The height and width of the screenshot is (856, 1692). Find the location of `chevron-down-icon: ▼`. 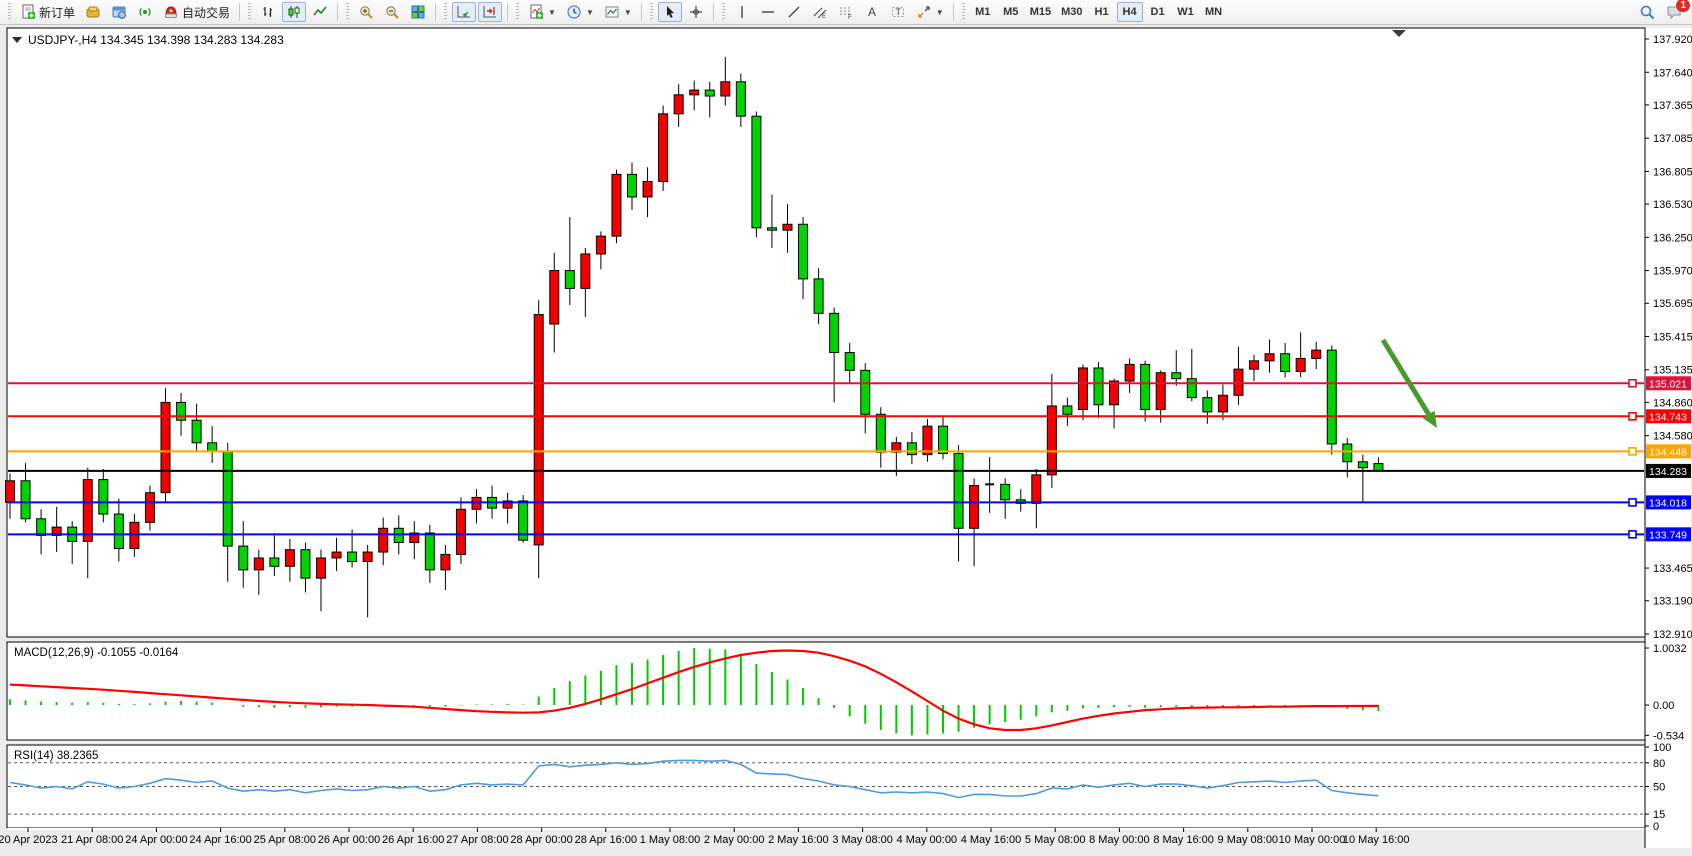

chevron-down-icon: ▼ is located at coordinates (589, 12).